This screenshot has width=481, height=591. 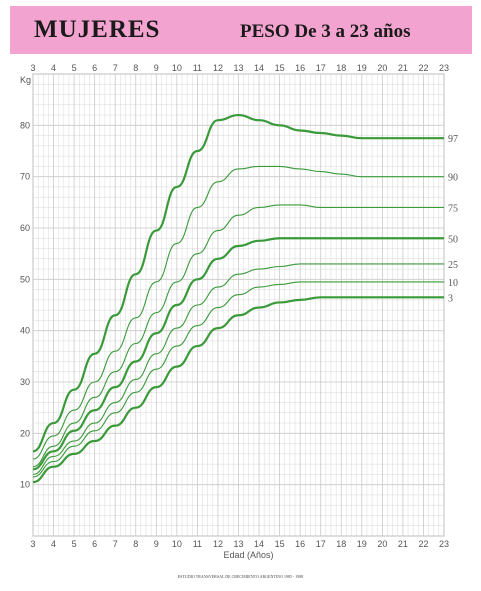 I want to click on x-tick-label-top: 17, so click(x=321, y=68).